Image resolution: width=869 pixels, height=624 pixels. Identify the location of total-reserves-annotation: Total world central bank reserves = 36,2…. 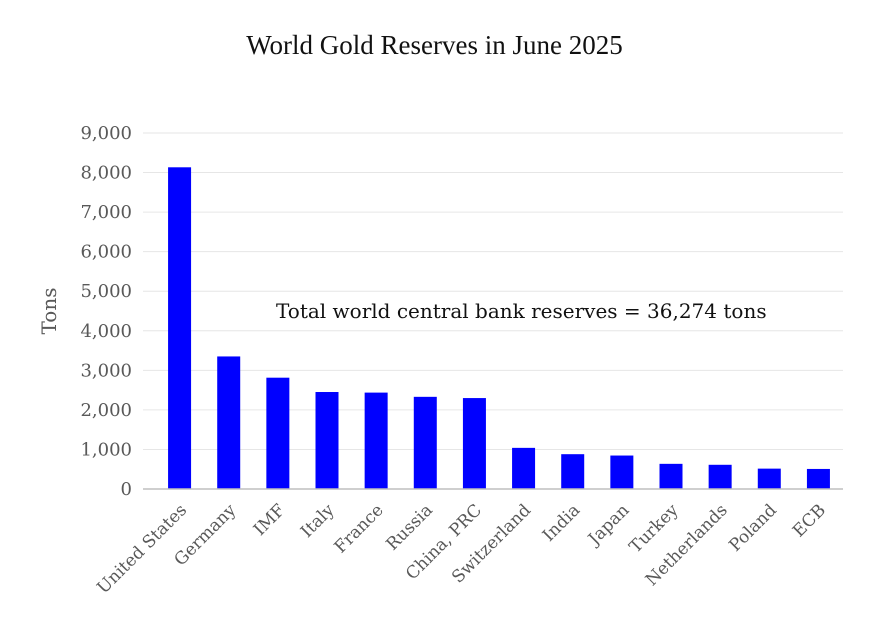
(521, 311).